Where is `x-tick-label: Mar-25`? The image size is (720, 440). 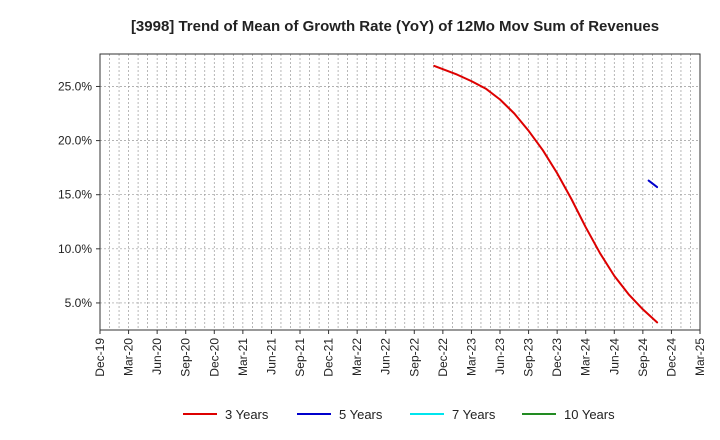 x-tick-label: Mar-25 is located at coordinates (700, 357).